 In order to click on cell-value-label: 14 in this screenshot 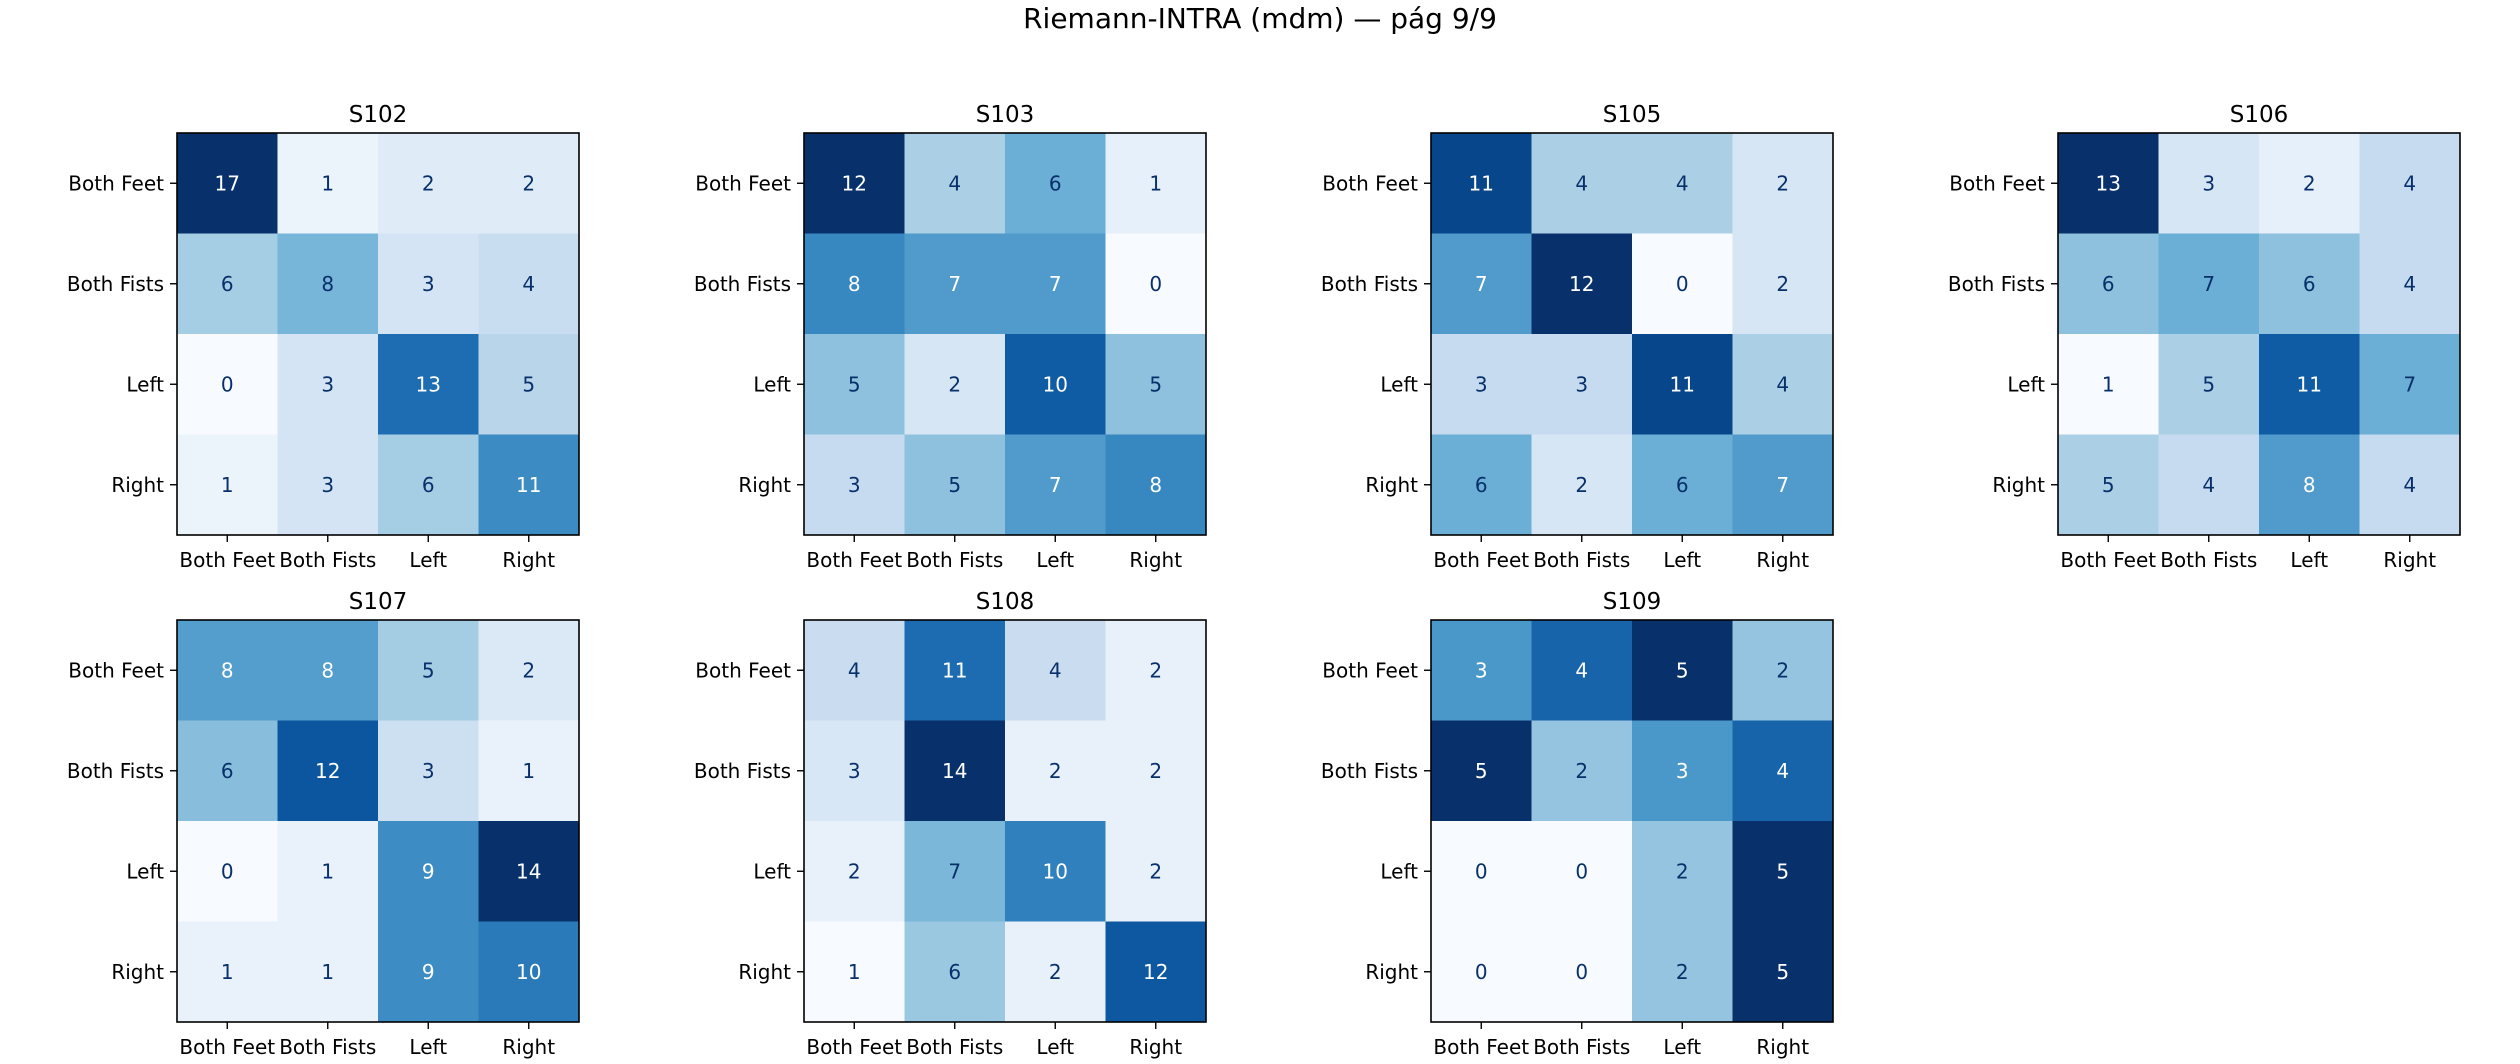, I will do `click(528, 871)`.